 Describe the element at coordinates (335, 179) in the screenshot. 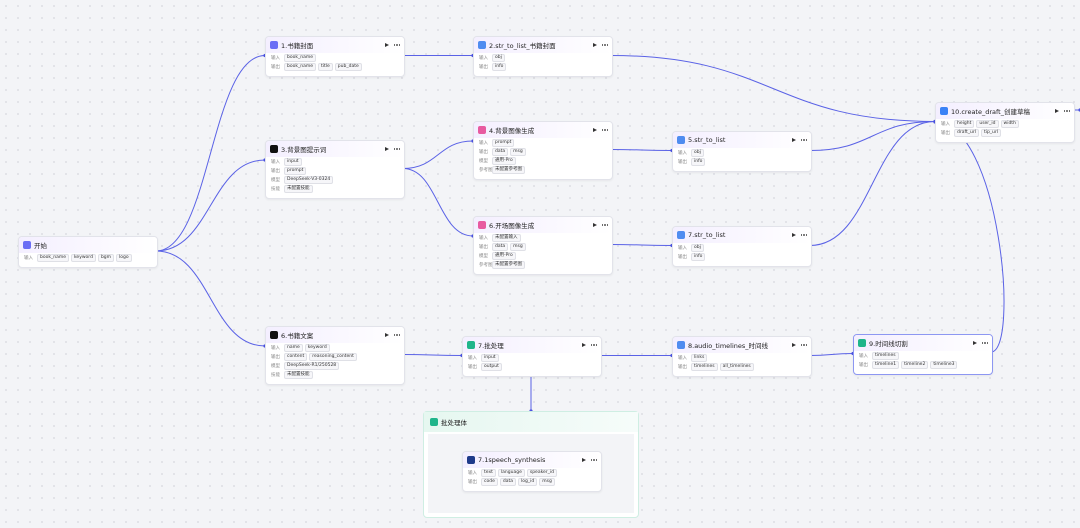

I see `param-row: 模型 DeepSeek-V3-0324` at that location.